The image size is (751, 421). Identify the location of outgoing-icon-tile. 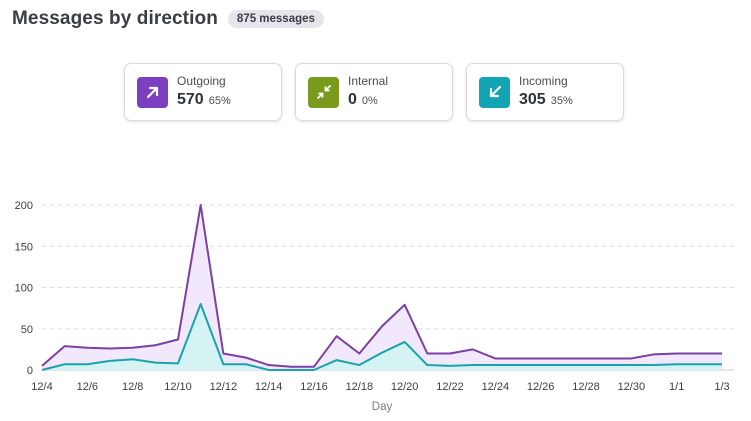
(152, 92).